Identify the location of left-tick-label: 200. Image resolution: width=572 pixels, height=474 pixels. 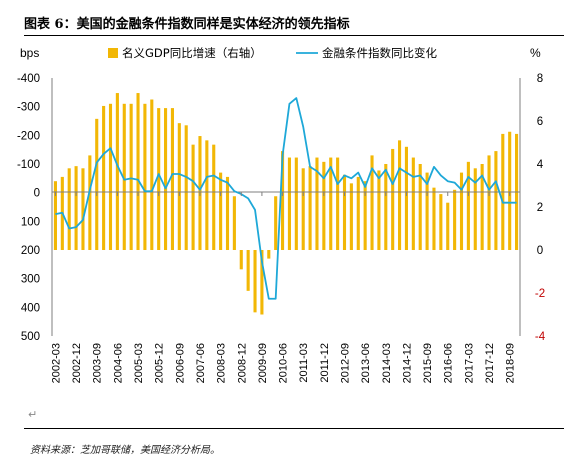
(30, 251).